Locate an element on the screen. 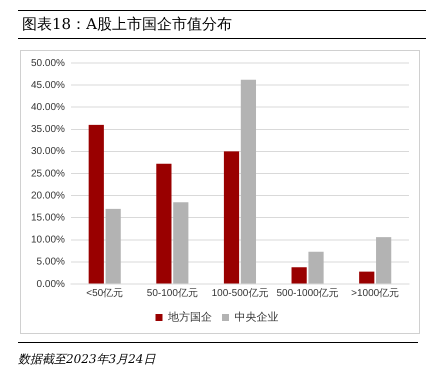  x-tick-label: >1000亿元 is located at coordinates (375, 293).